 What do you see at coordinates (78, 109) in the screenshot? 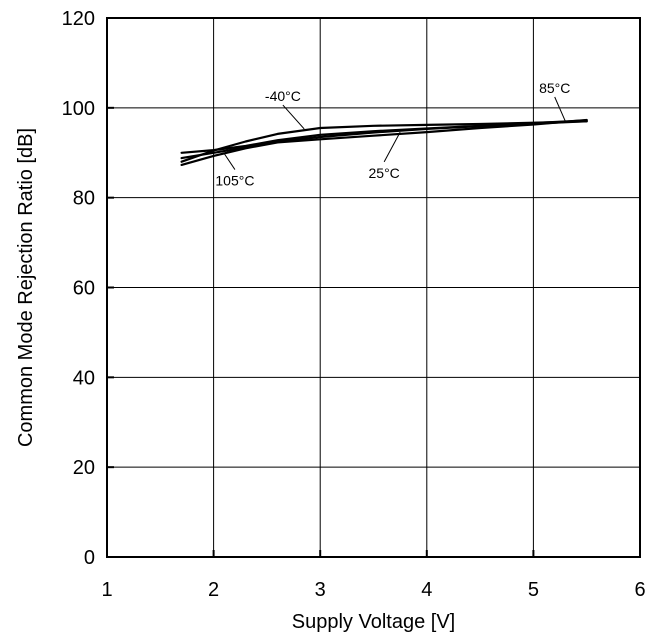
I see `y-tick-label: 100` at bounding box center [78, 109].